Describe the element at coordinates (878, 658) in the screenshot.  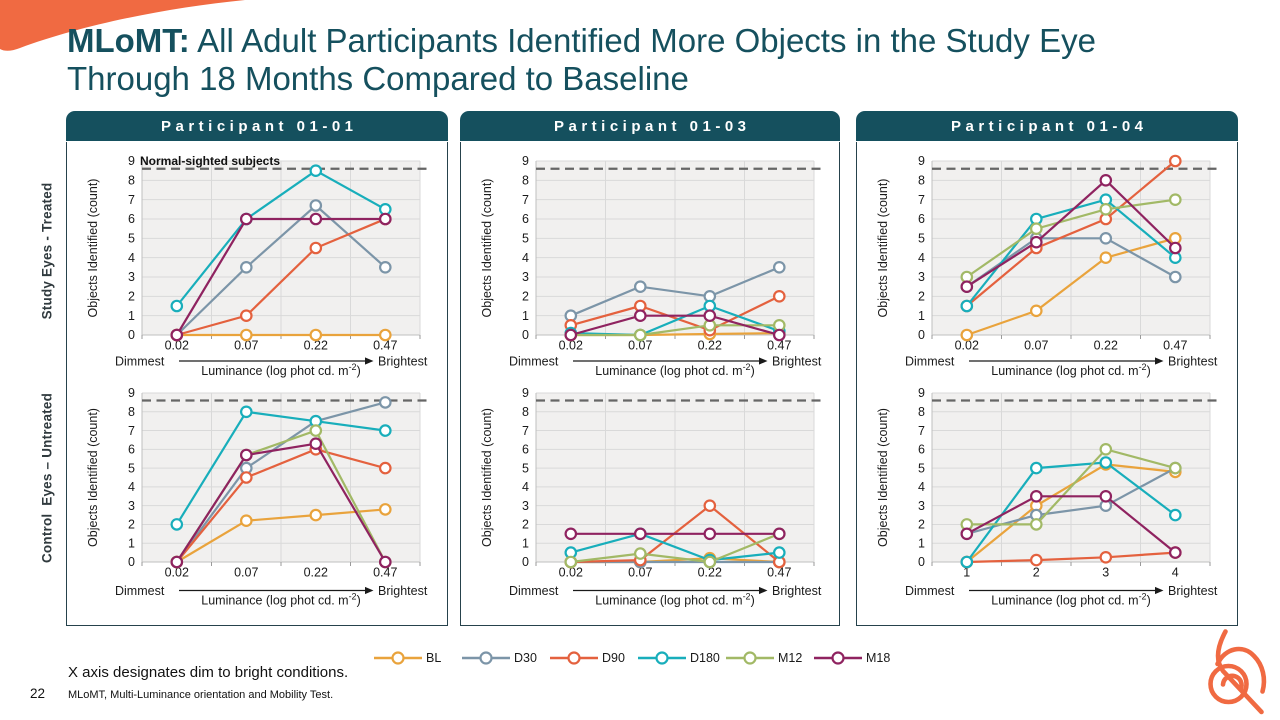
I see `legend-label: M18` at that location.